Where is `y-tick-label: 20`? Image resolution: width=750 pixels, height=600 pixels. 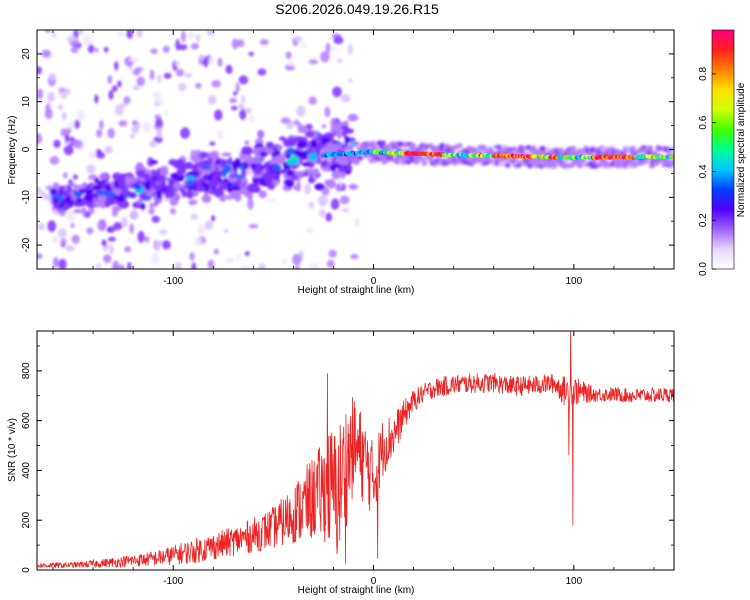
y-tick-label: 20 is located at coordinates (26, 54).